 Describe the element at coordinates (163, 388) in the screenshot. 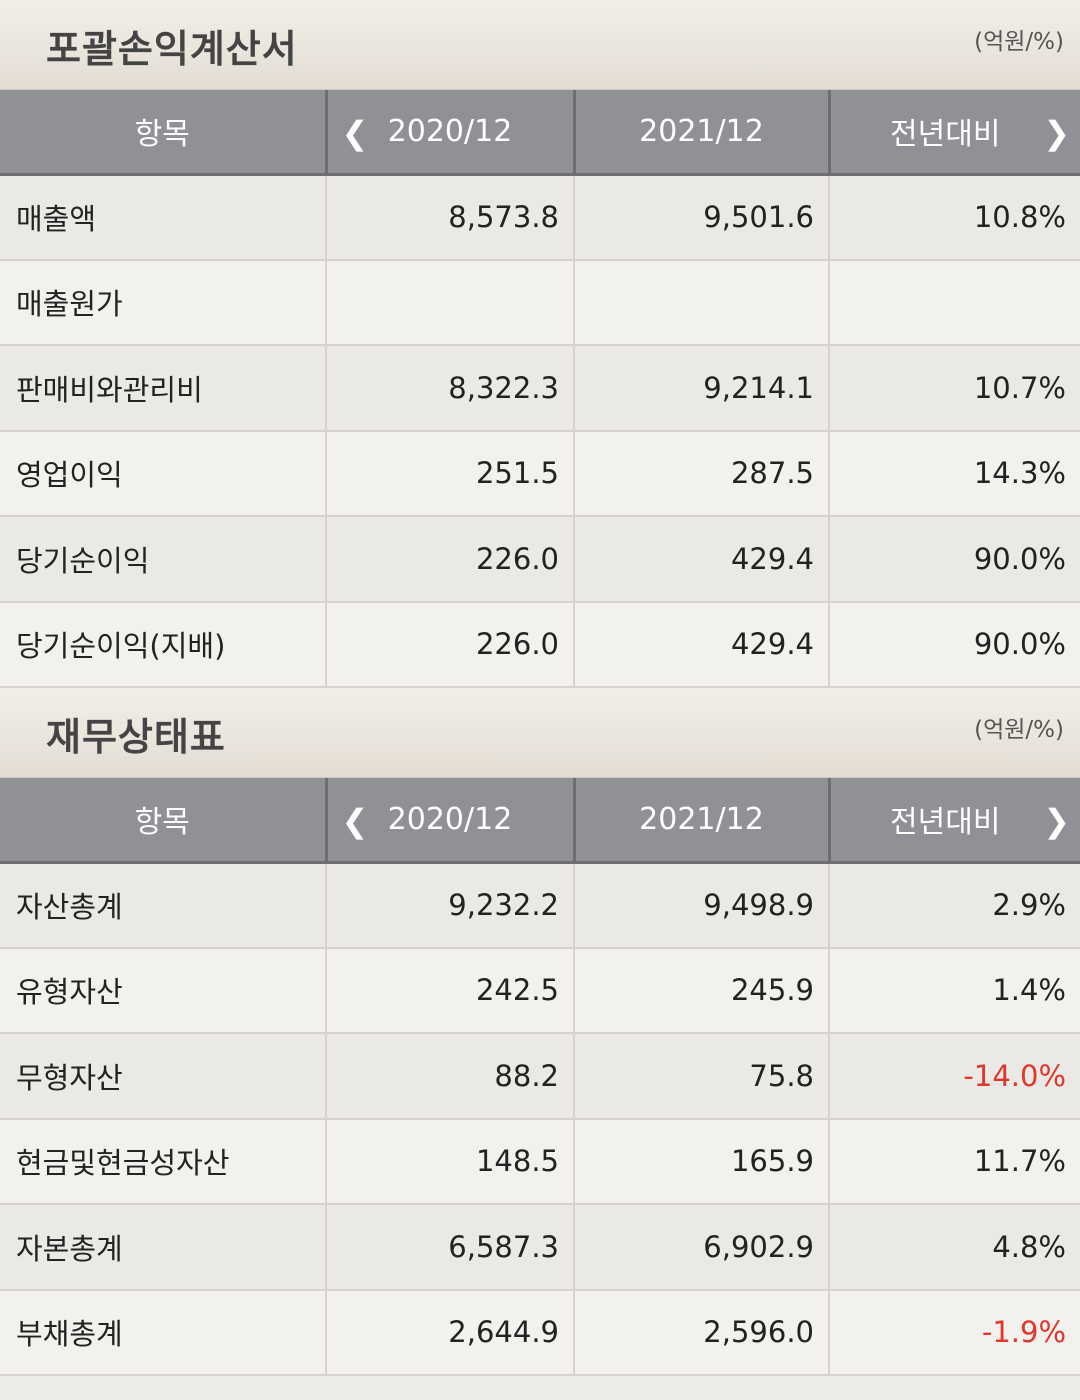

I see `row-label: 판매비와관리비` at that location.